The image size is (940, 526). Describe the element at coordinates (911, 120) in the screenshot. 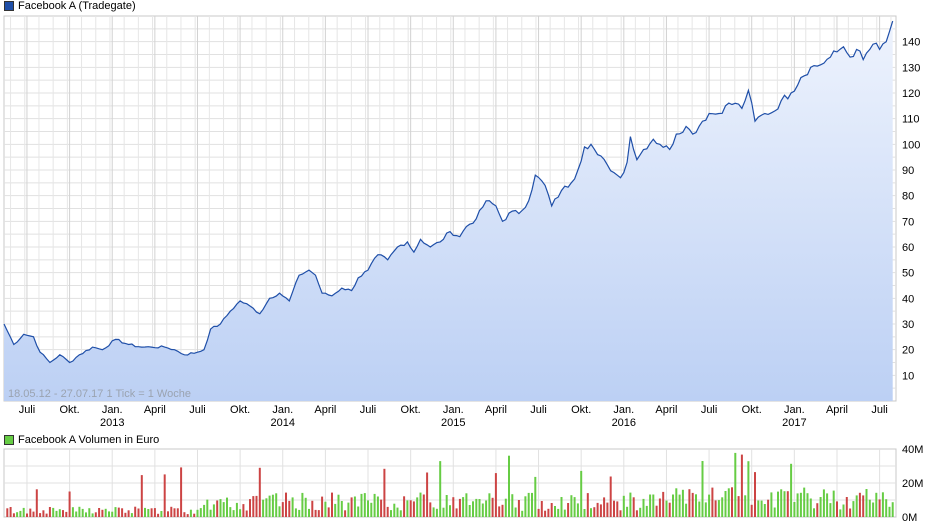

I see `y-tick-label: 110` at that location.